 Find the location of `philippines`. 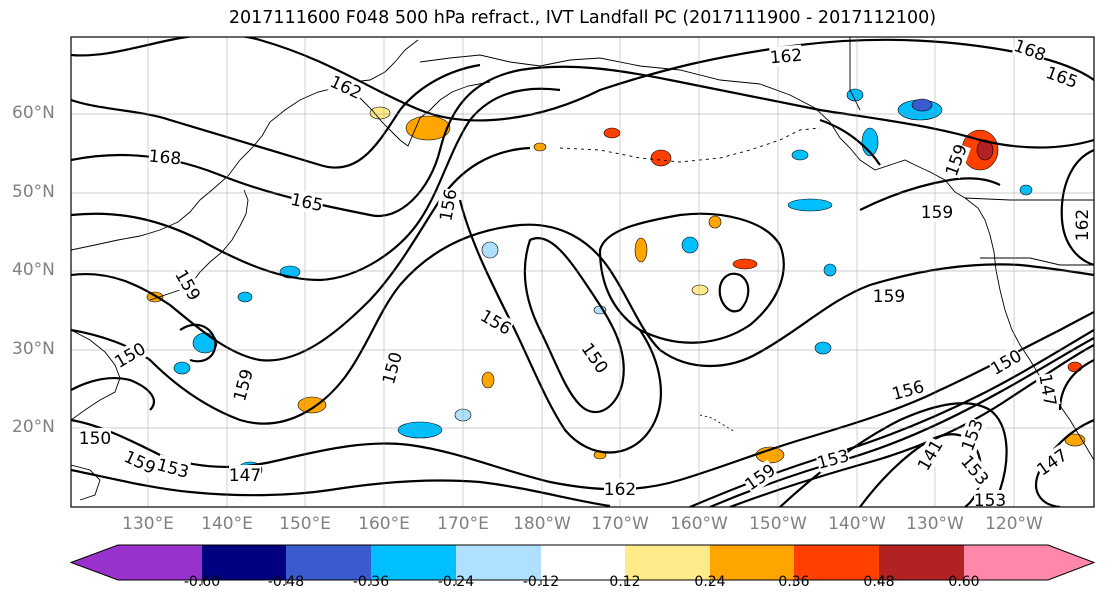

philippines is located at coordinates (86, 482).